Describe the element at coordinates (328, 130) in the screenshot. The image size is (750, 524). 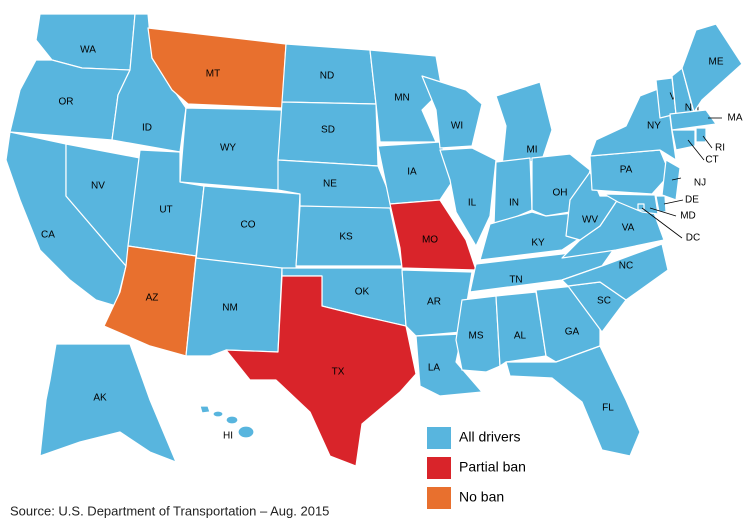
I see `state-label: SD` at that location.